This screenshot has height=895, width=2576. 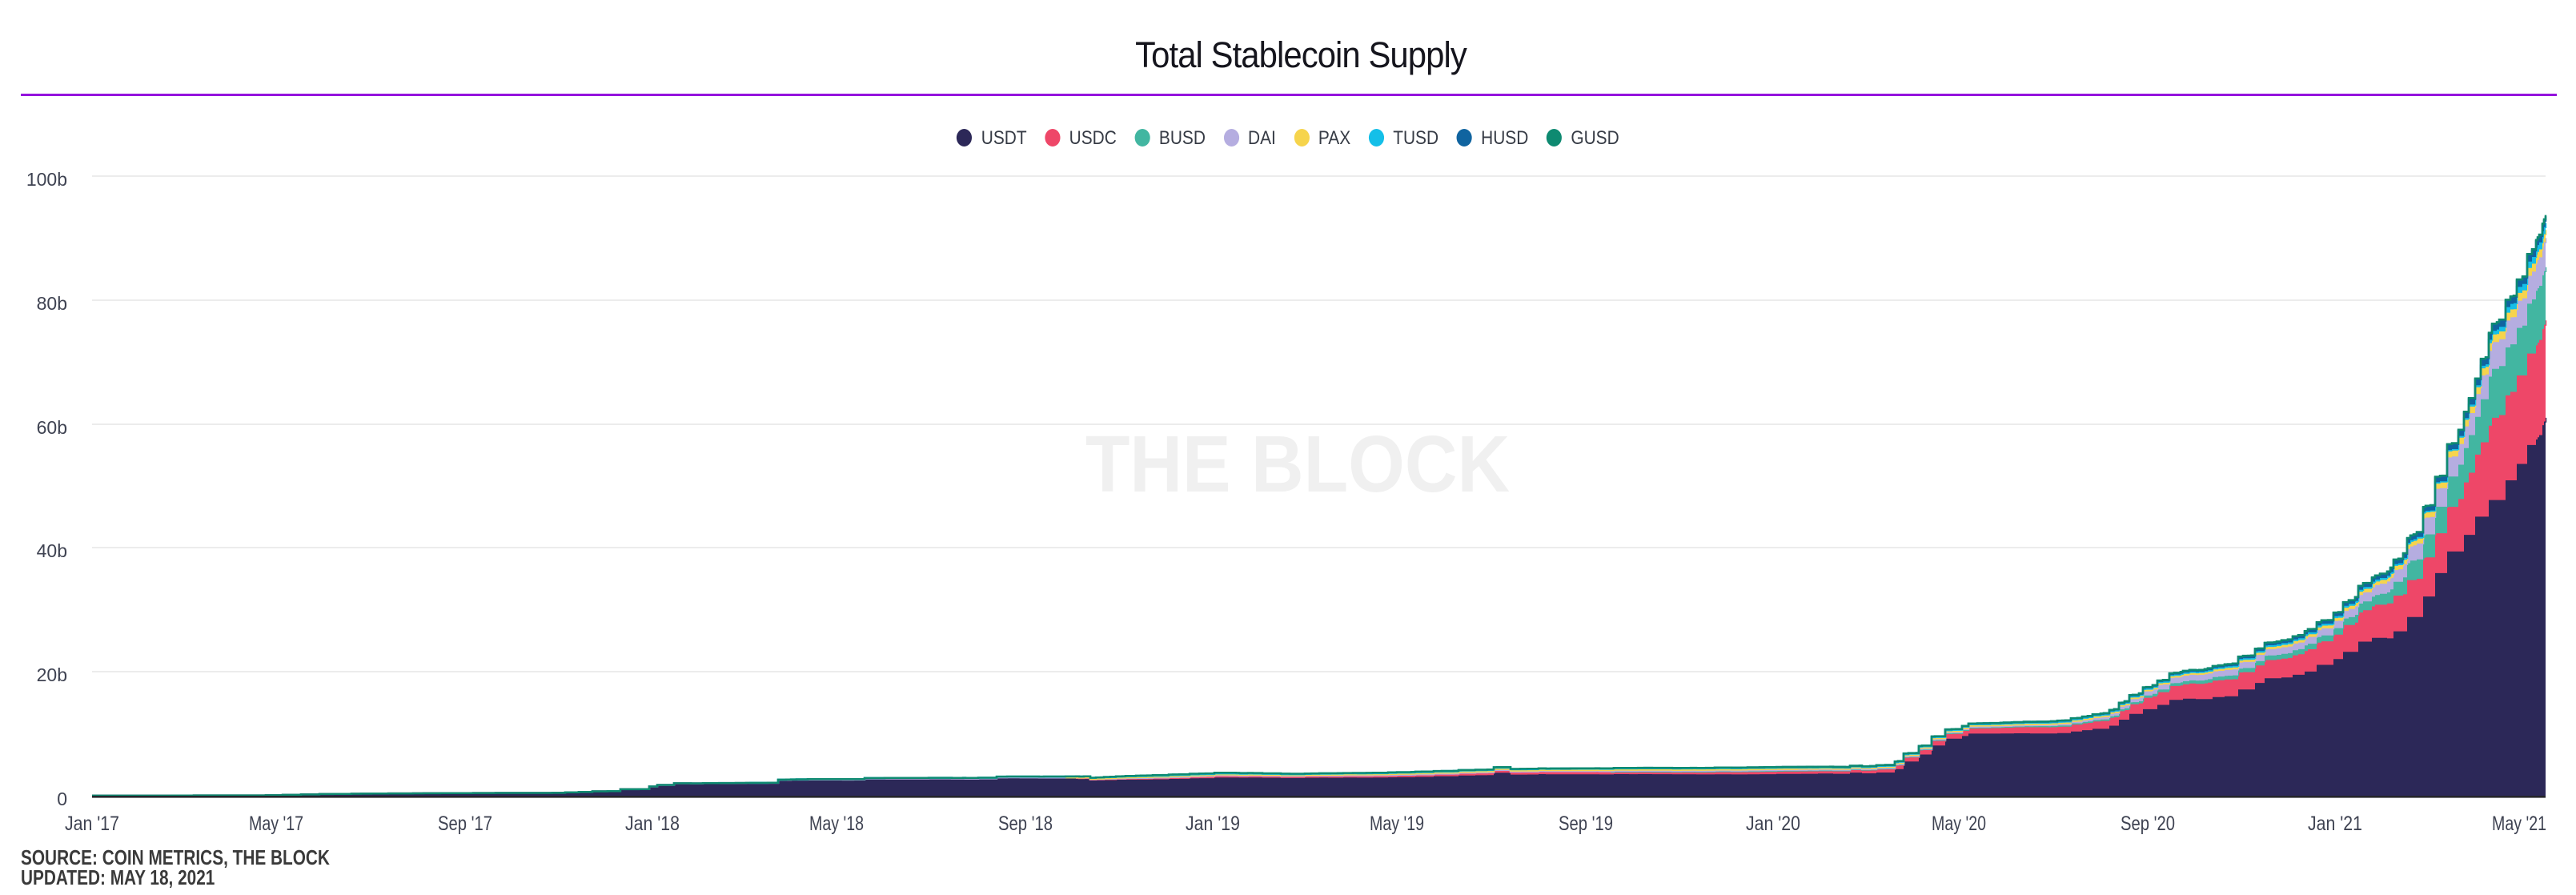 What do you see at coordinates (276, 824) in the screenshot?
I see `svg-text: May '17` at bounding box center [276, 824].